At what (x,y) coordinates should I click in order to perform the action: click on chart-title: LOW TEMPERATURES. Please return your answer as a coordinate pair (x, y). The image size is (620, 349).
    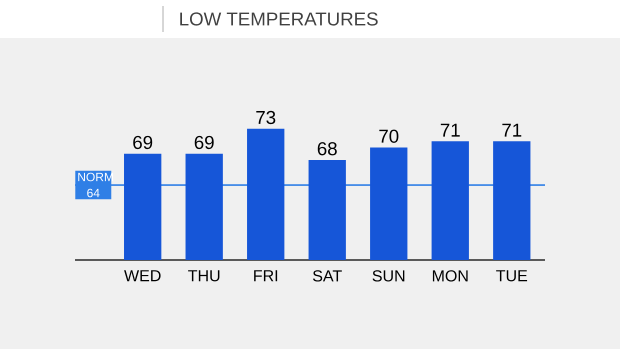
    Looking at the image, I should click on (279, 19).